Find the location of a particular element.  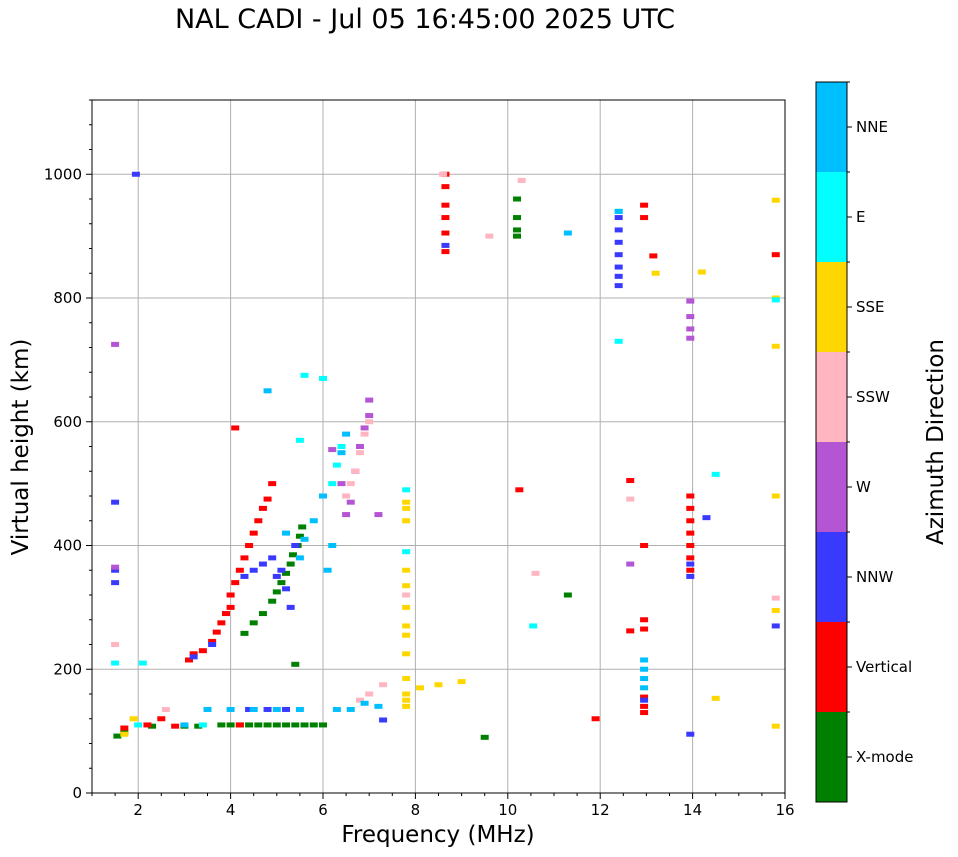

x-tick-label: 10 is located at coordinates (507, 810).